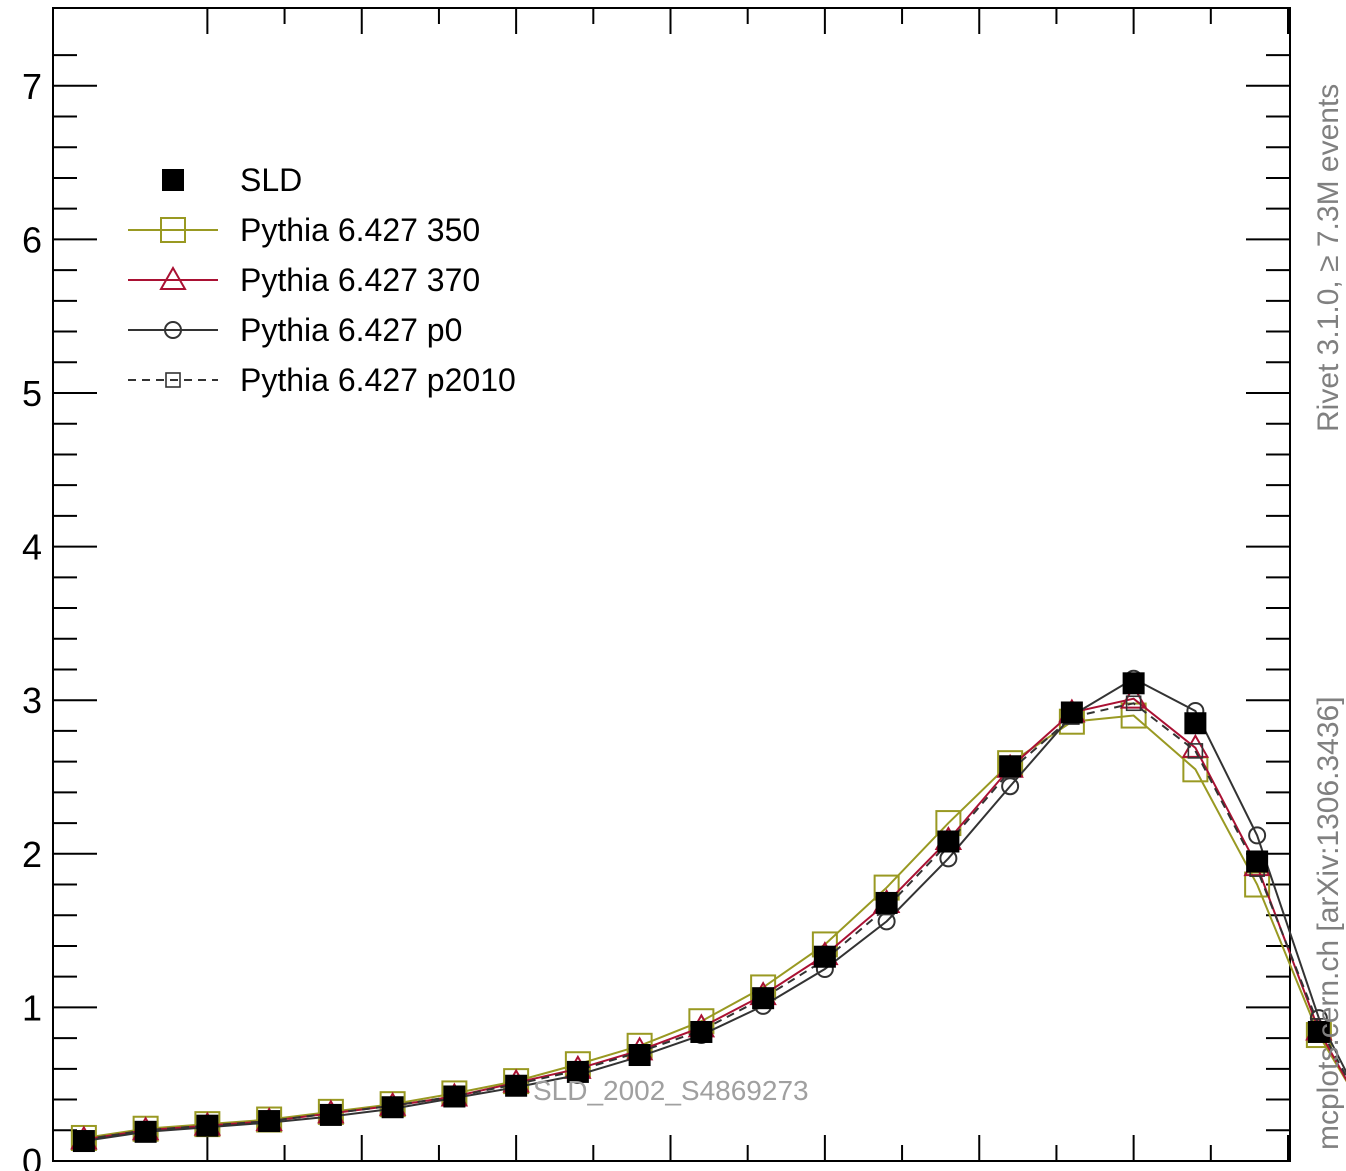  Describe the element at coordinates (378, 380) in the screenshot. I see `legend-label: Pythia 6.427 p2010` at that location.